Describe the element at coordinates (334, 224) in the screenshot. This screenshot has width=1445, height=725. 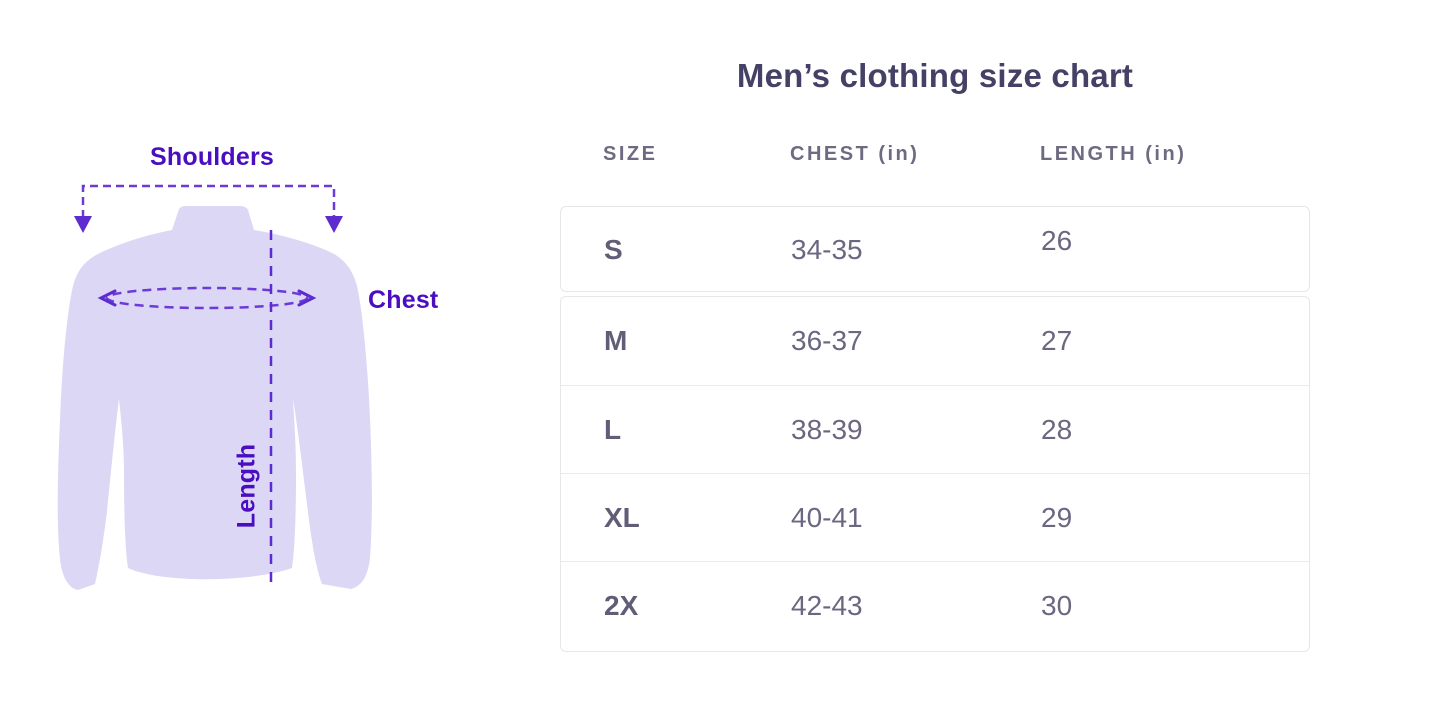
I see `shoulders-arrow-right-icon` at that location.